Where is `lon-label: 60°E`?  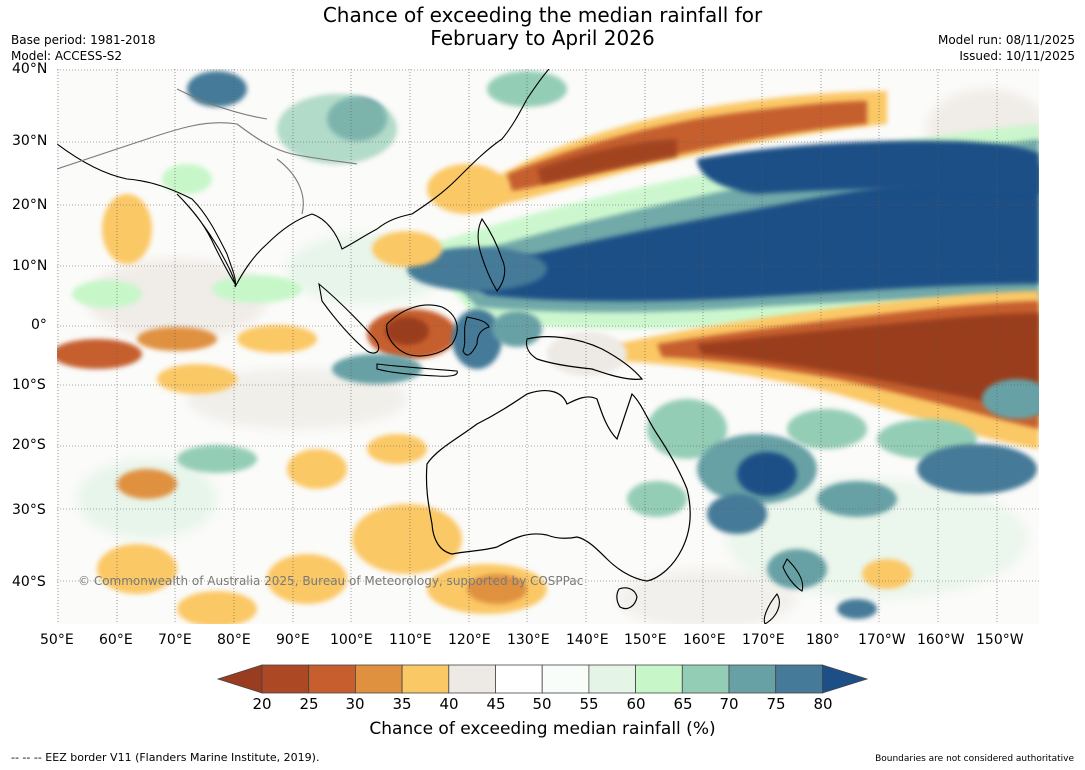
lon-label: 60°E is located at coordinates (116, 640).